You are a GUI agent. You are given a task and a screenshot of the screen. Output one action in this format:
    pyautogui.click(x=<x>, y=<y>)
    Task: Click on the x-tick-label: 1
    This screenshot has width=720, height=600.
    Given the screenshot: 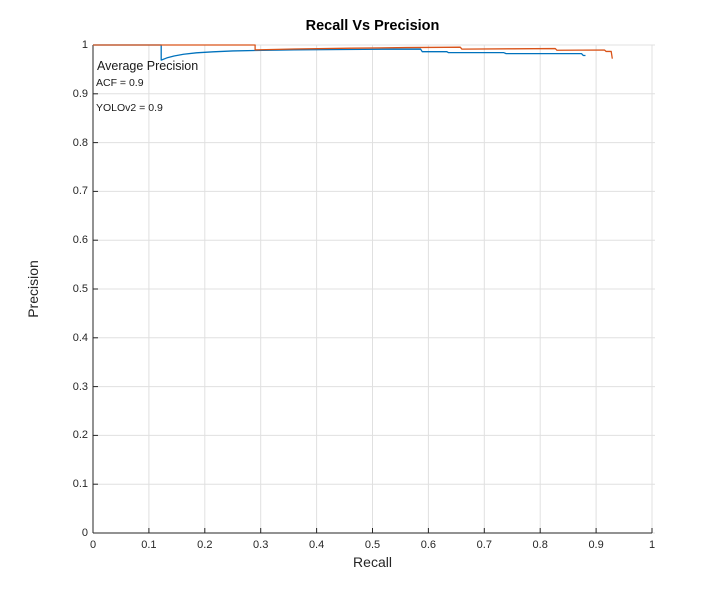 What is the action you would take?
    pyautogui.click(x=652, y=545)
    